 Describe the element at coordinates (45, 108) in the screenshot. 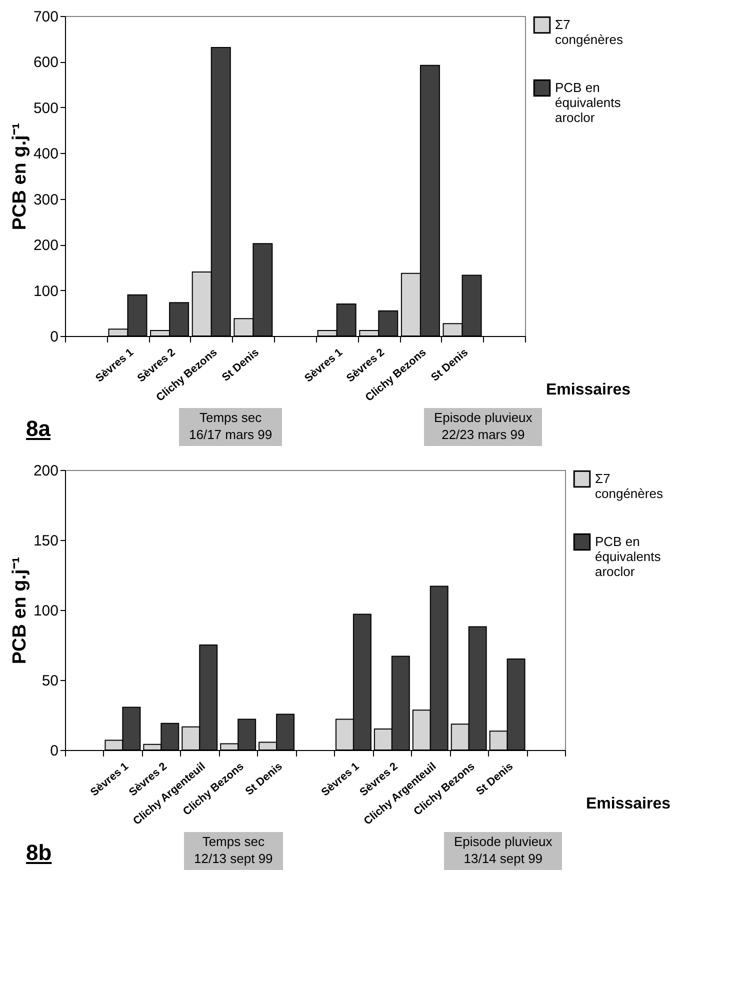

I see `y-tick-label: 500` at that location.